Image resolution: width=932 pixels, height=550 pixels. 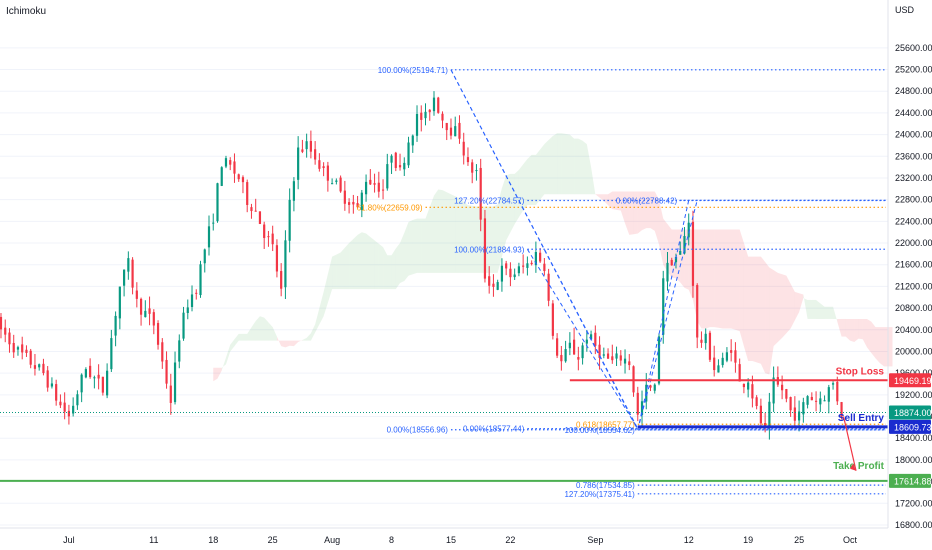 What do you see at coordinates (910, 426) in the screenshot?
I see `sell-entry-badge` at bounding box center [910, 426].